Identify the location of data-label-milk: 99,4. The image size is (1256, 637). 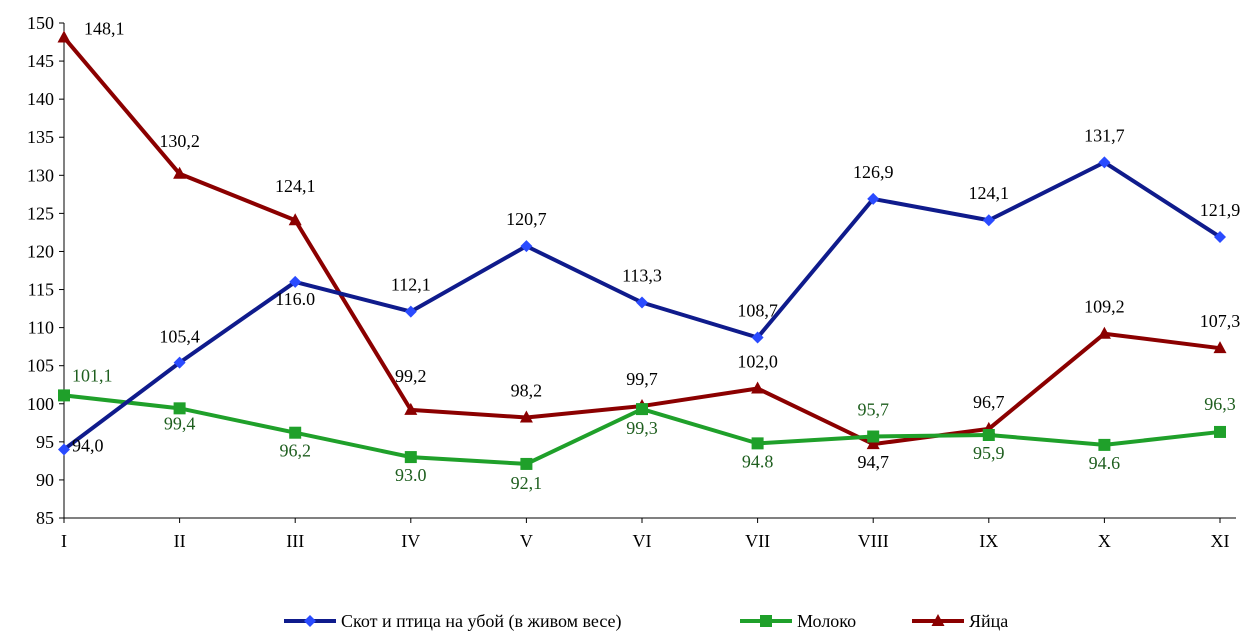
(180, 423).